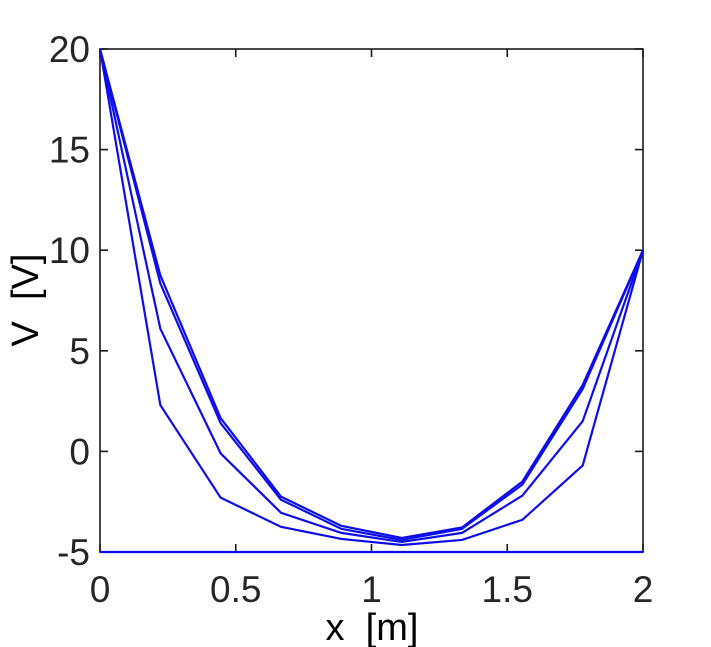 Image resolution: width=711 pixels, height=647 pixels. I want to click on x-tick-label: 1.5, so click(507, 589).